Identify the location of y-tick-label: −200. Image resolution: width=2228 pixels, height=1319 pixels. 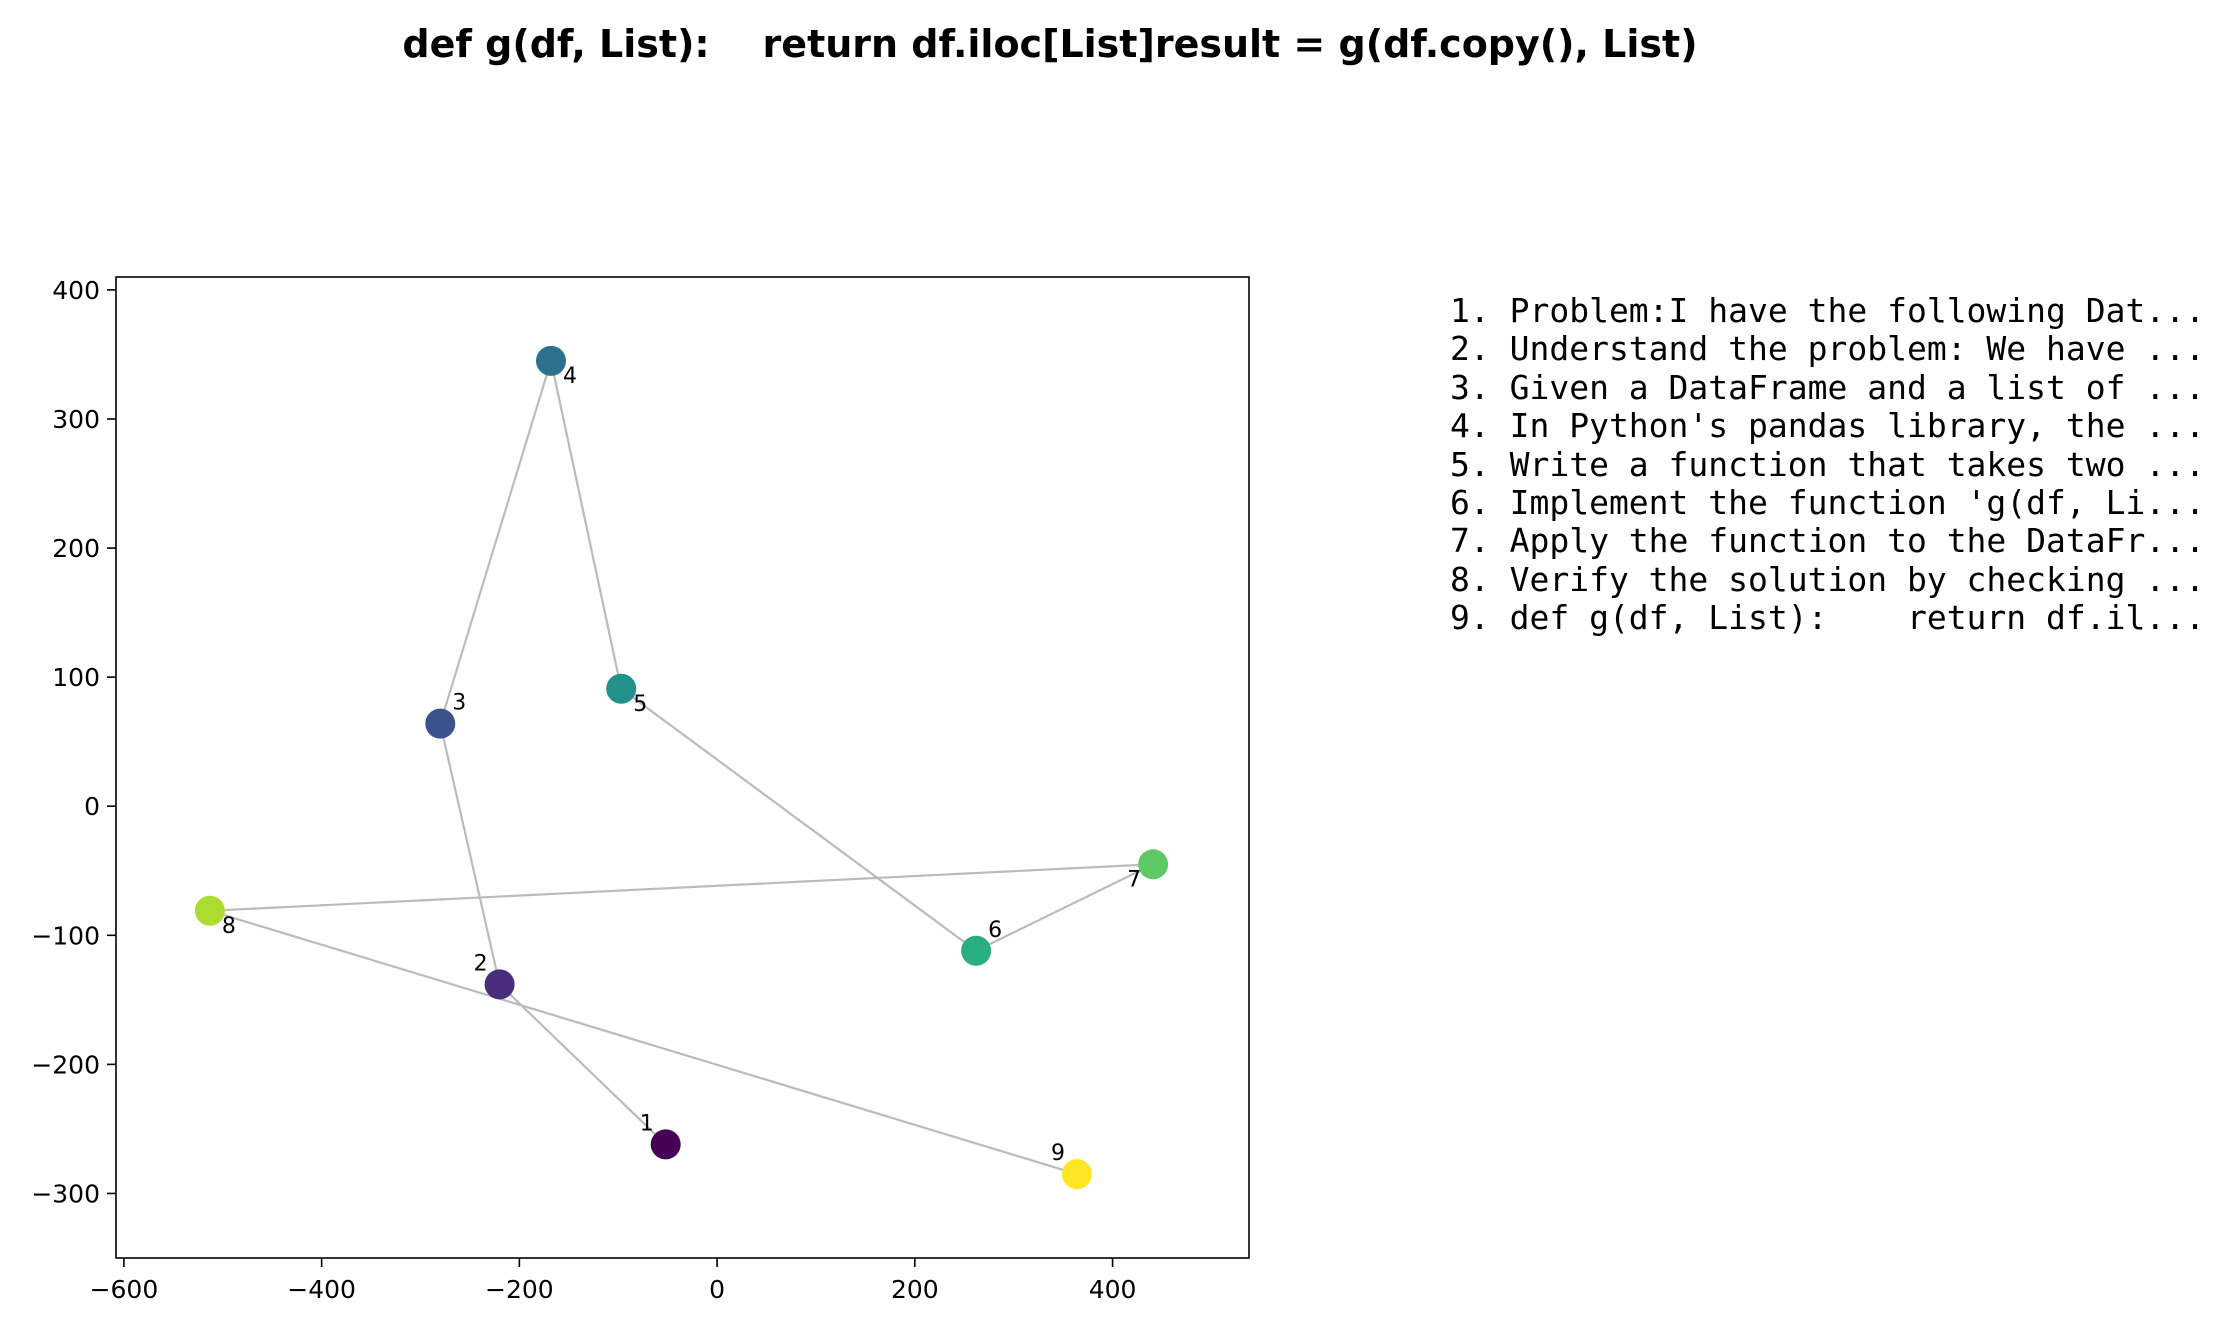
(65, 1064).